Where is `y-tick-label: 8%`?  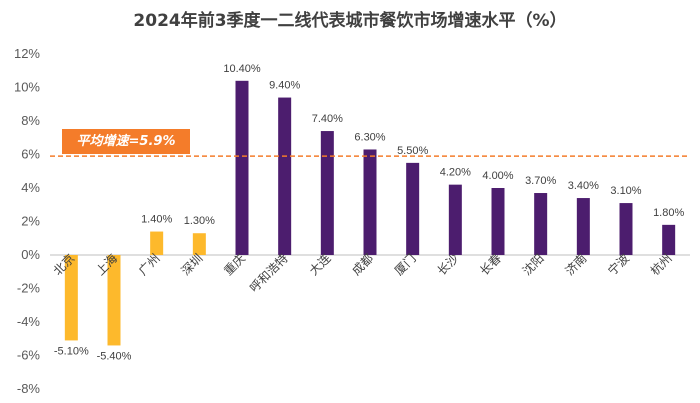
y-tick-label: 8% is located at coordinates (30, 120).